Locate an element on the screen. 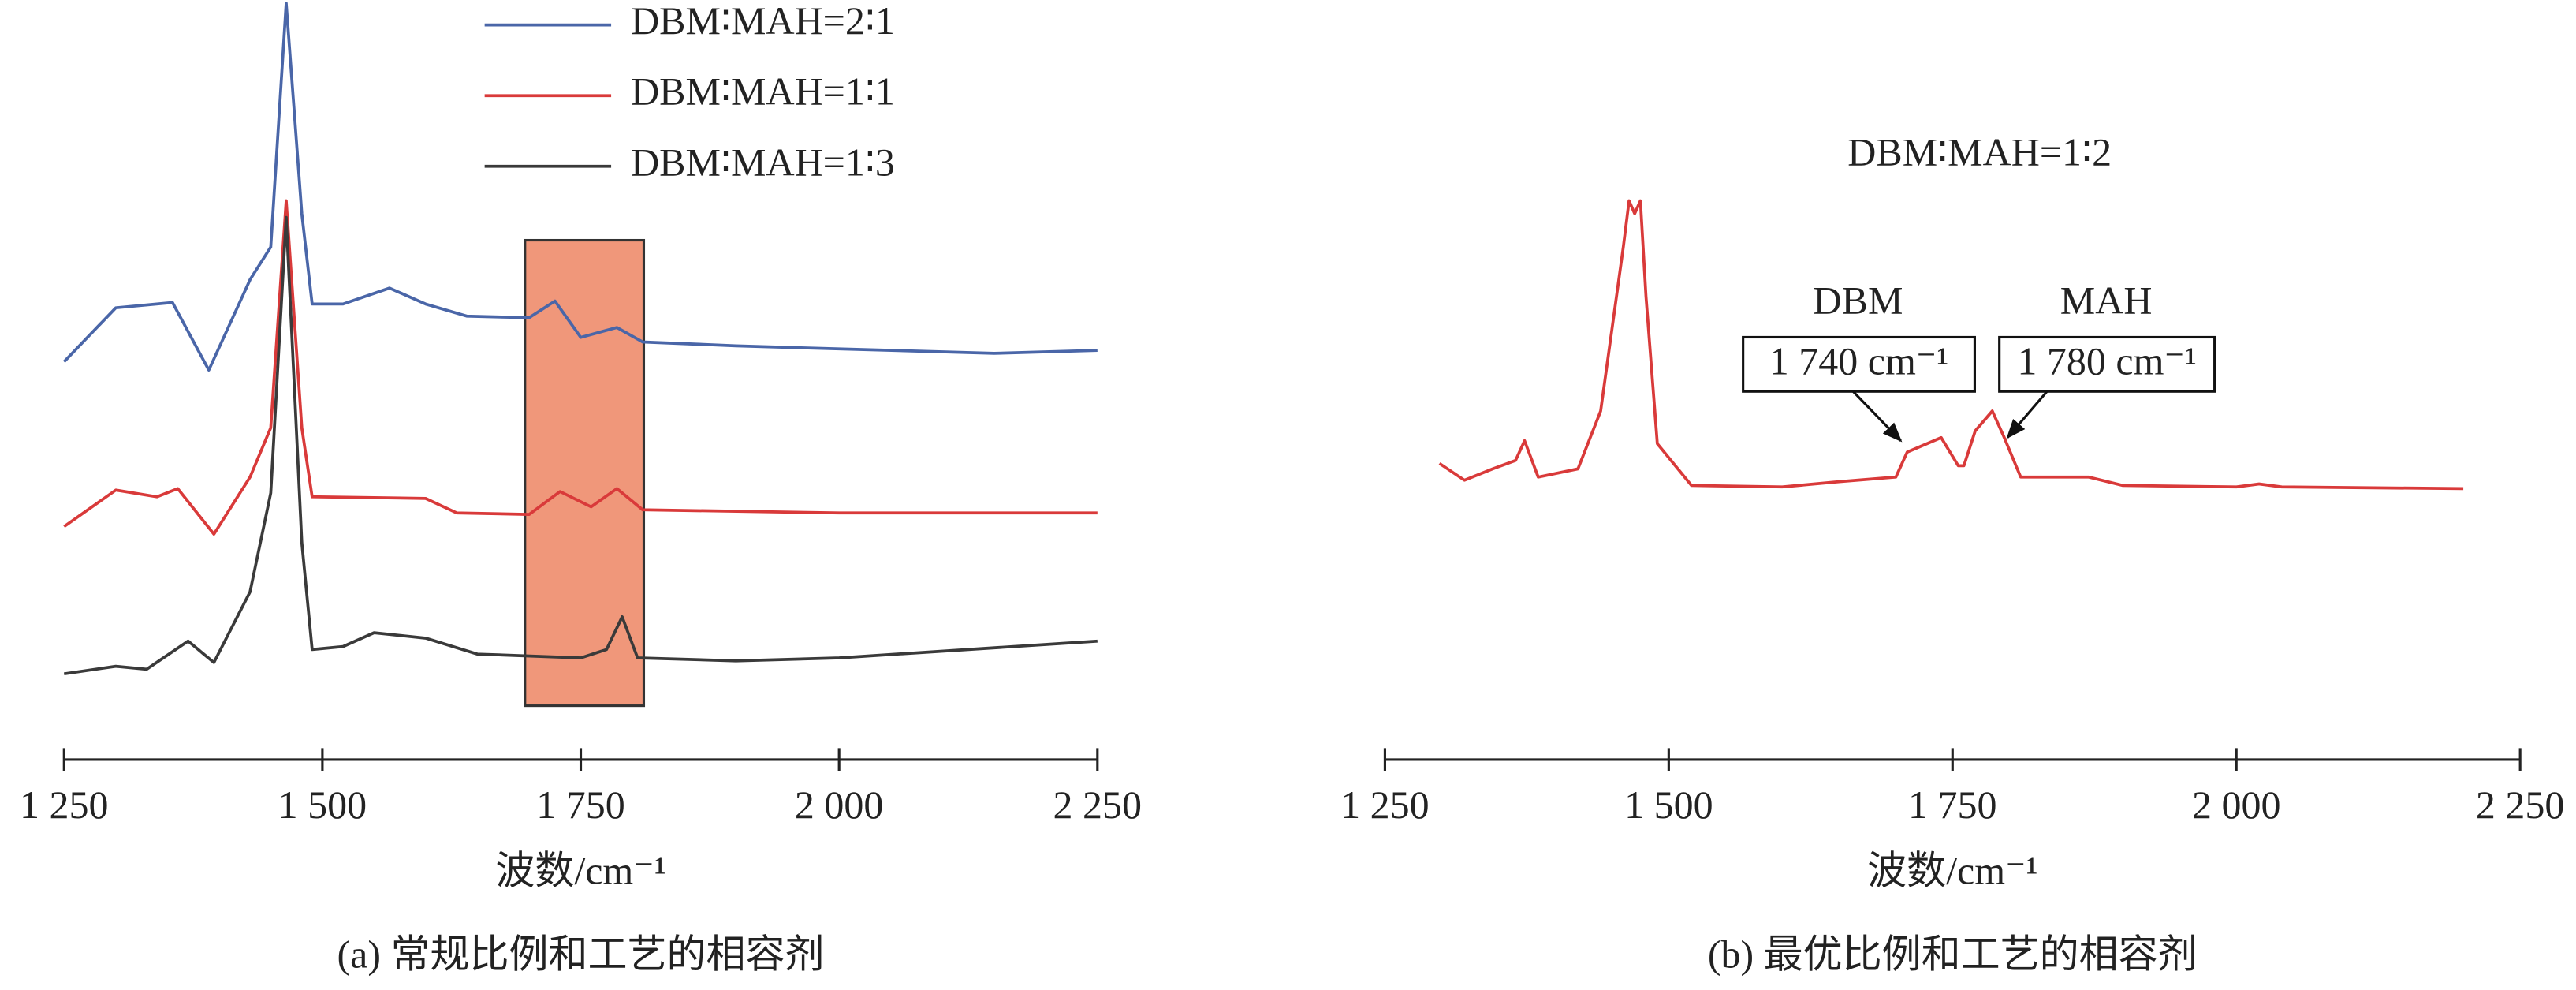  caption: (a) 常规比例和工艺的相容剂 is located at coordinates (581, 954).